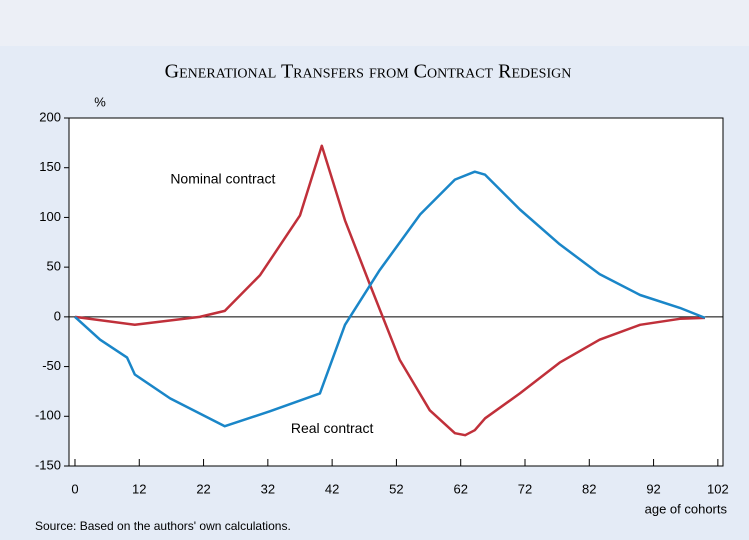  I want to click on y-tick-label: 100, so click(50, 216).